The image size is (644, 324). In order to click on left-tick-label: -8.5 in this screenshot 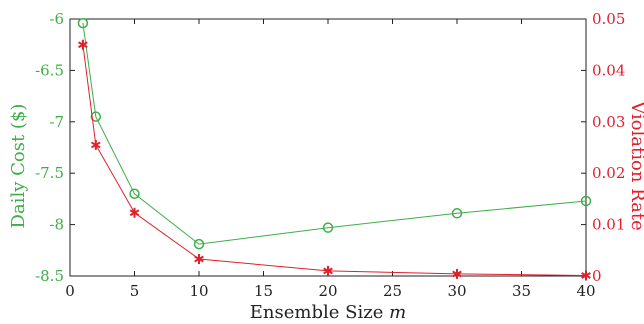, I will do `click(49, 276)`.